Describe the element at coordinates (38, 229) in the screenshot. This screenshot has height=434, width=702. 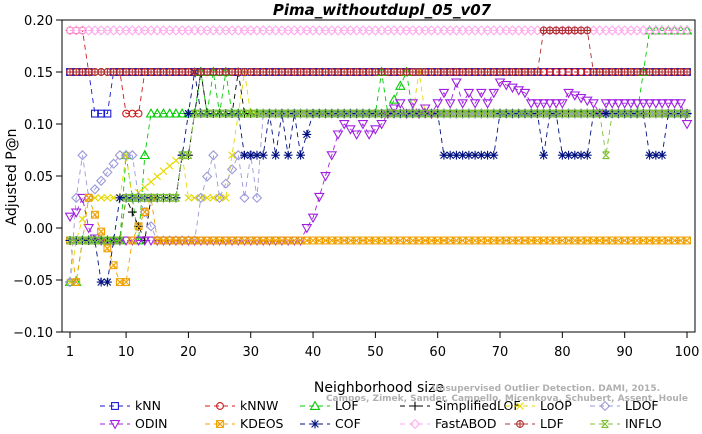
I see `y-tick-label: 0.00` at that location.